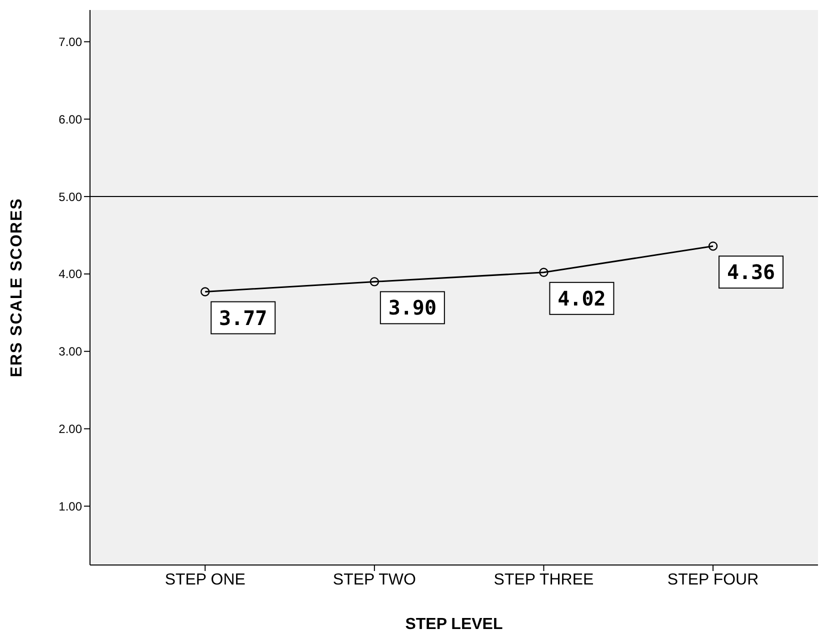 Image resolution: width=821 pixels, height=633 pixels. I want to click on y-tick-label: 7.00, so click(70, 41).